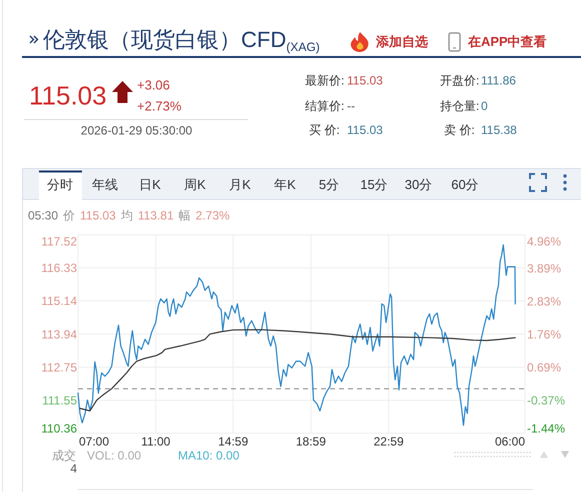  What do you see at coordinates (507, 42) in the screenshot?
I see `text: 在APP中查看` at bounding box center [507, 42].